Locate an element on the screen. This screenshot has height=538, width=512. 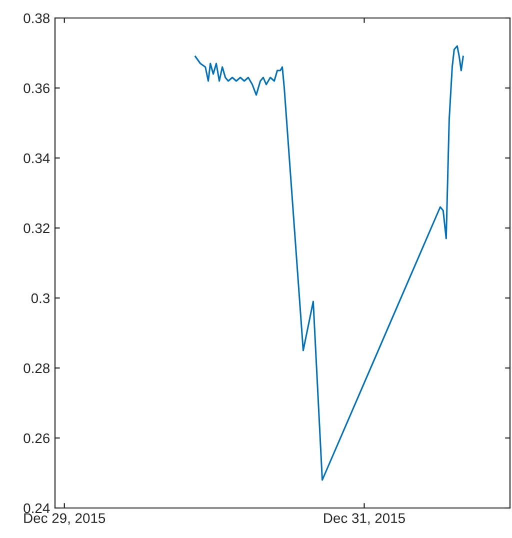
y-tick-label: 0.38 is located at coordinates (37, 18).